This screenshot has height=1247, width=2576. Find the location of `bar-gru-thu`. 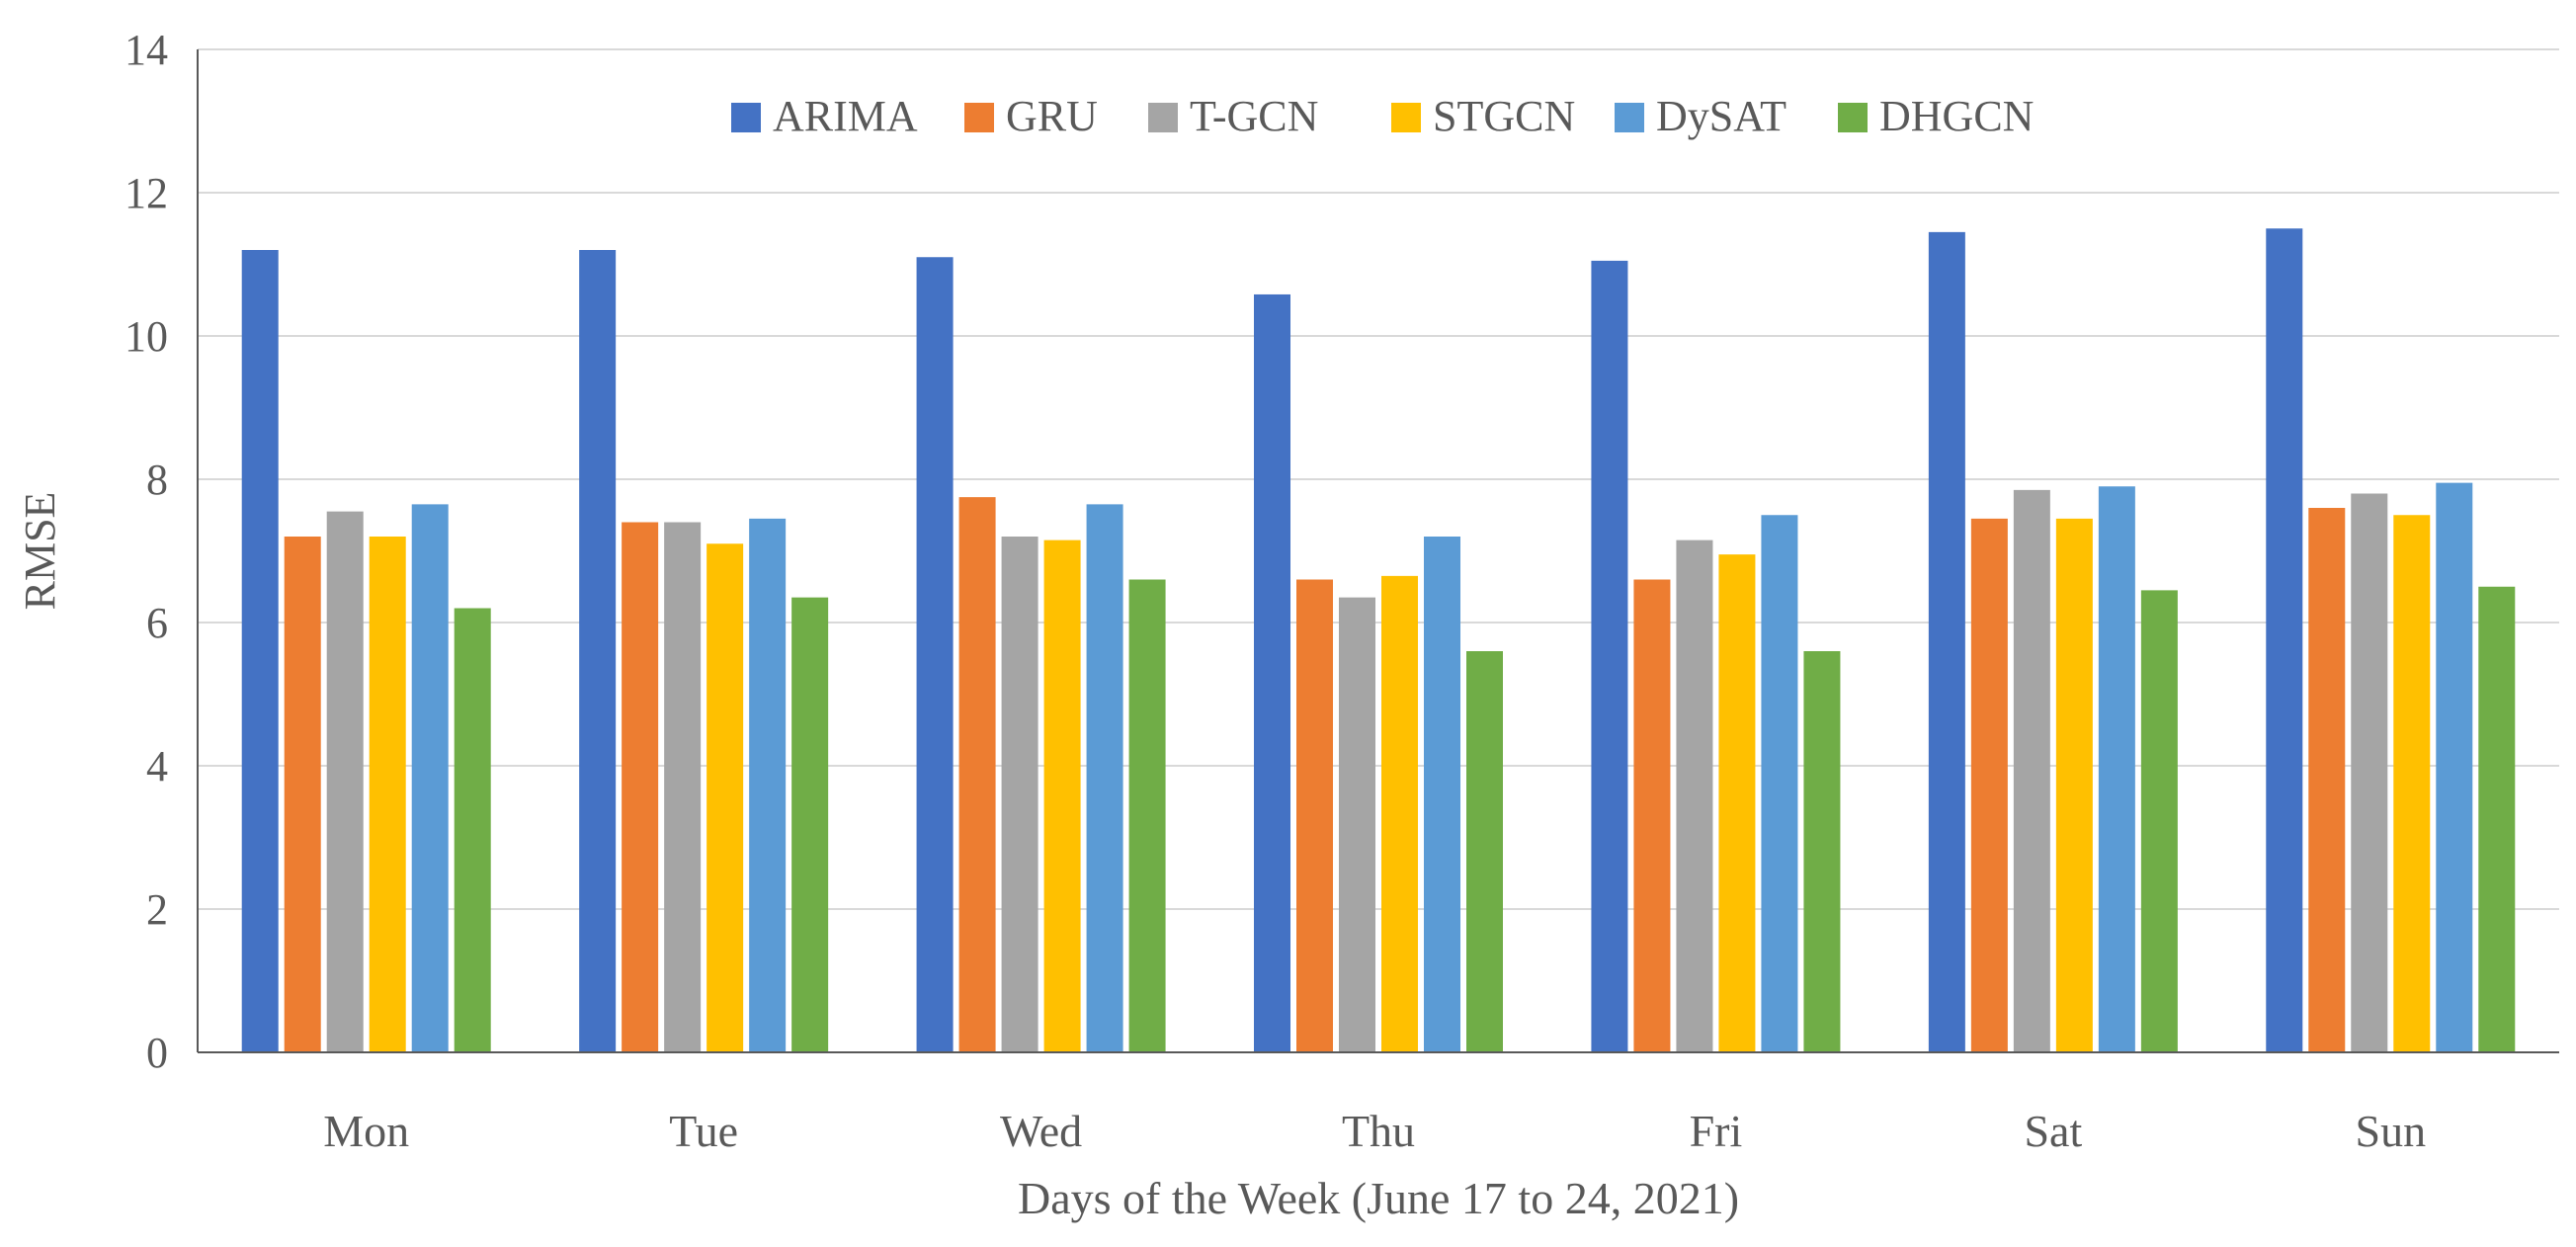

bar-gru-thu is located at coordinates (1314, 815).